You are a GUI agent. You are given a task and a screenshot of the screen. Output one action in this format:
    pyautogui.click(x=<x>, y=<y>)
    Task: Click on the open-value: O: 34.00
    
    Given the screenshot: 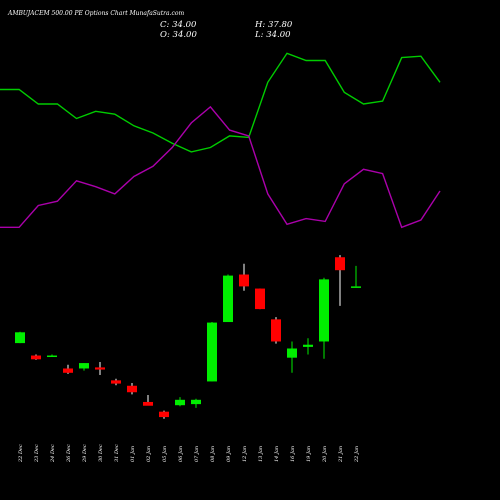 What is the action you would take?
    pyautogui.click(x=178, y=35)
    